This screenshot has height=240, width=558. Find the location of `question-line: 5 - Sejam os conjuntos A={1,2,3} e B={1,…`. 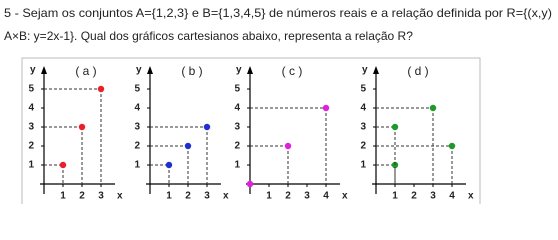

question-line: 5 - Sejam os conjuntos A={1,2,3} e B={1,… is located at coordinates (278, 13).